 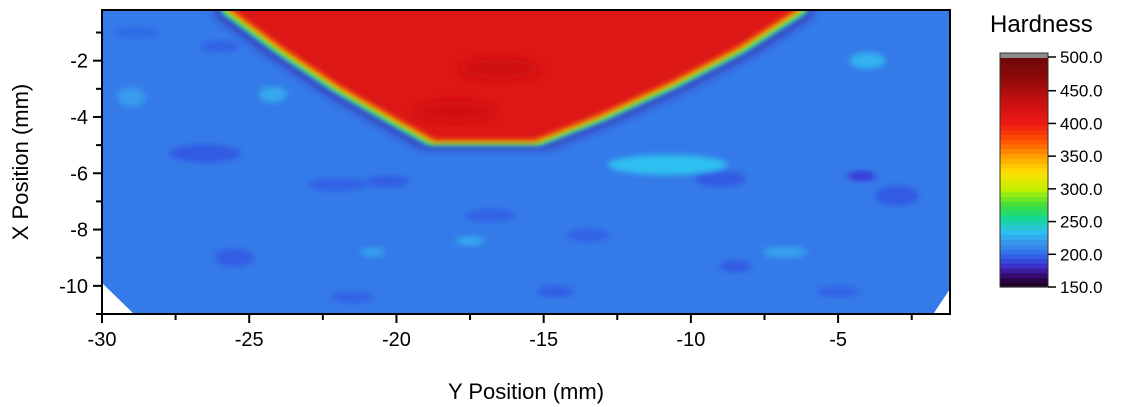 What do you see at coordinates (118, 298) in the screenshot?
I see `left-corner-mask` at bounding box center [118, 298].